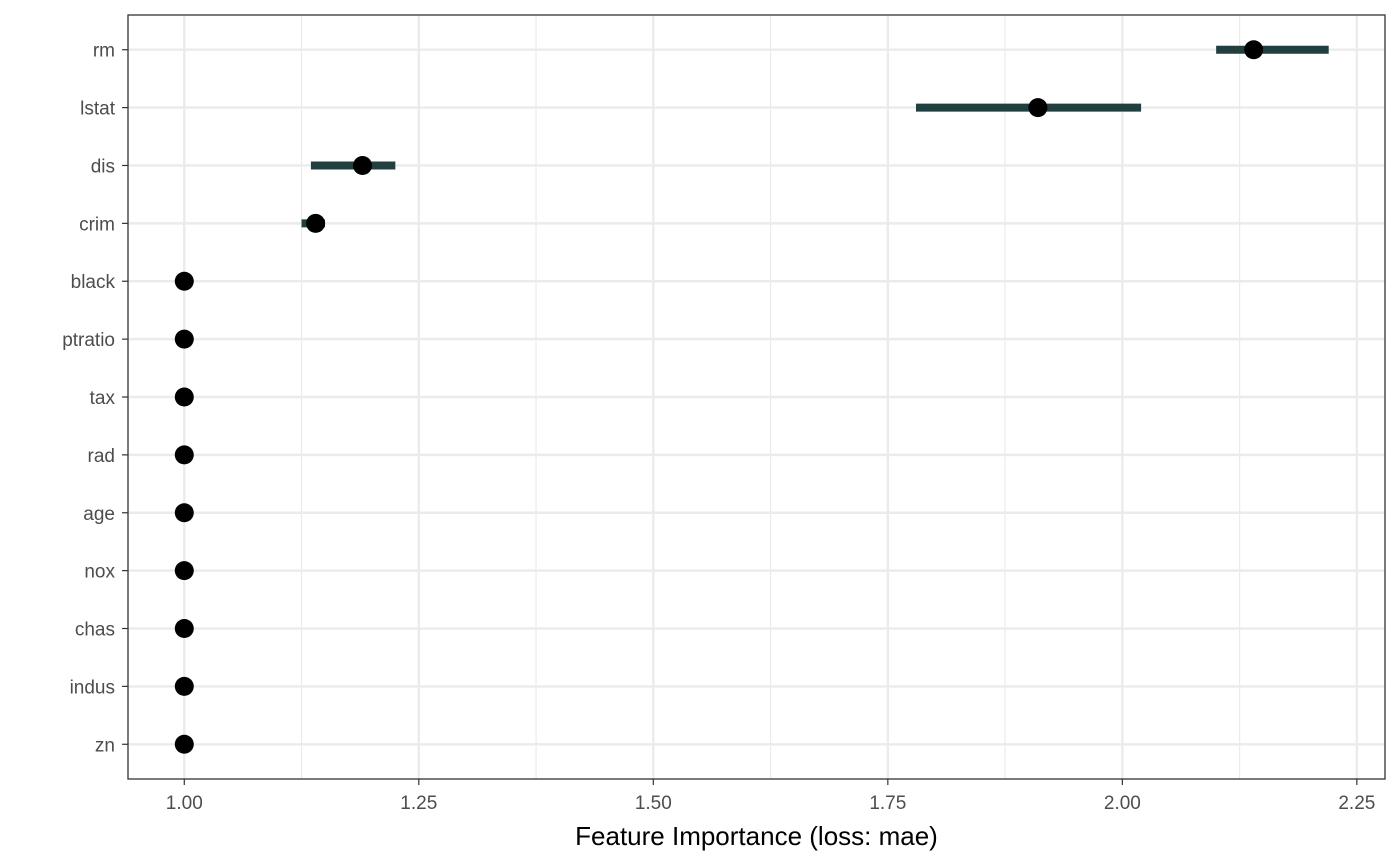 This screenshot has height=866, width=1400. I want to click on x-tick-label: 1.00, so click(184, 803).